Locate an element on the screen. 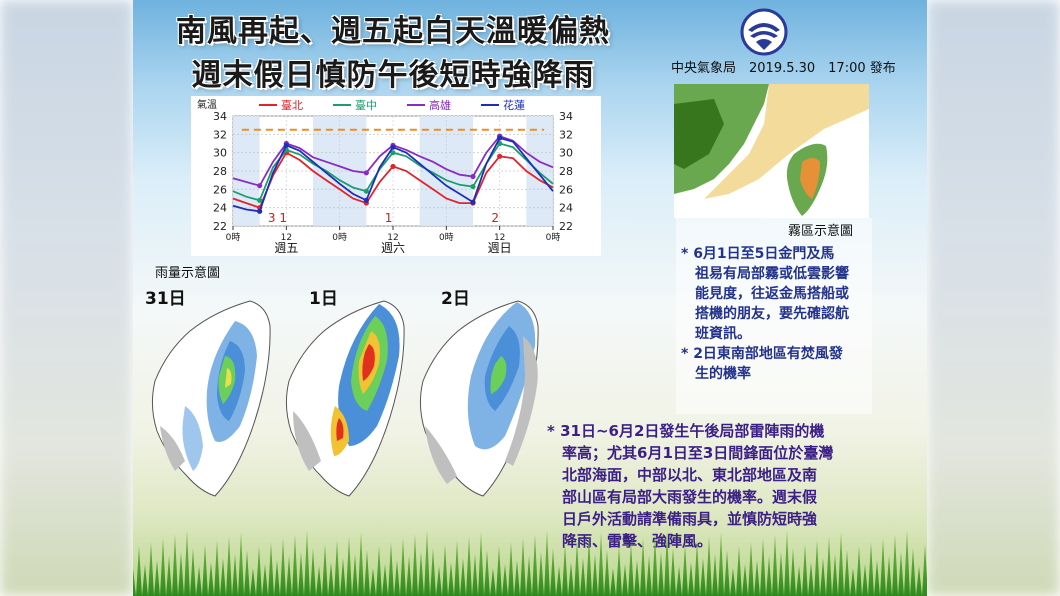  rain-map-label: 雨量示意圖 is located at coordinates (188, 273).